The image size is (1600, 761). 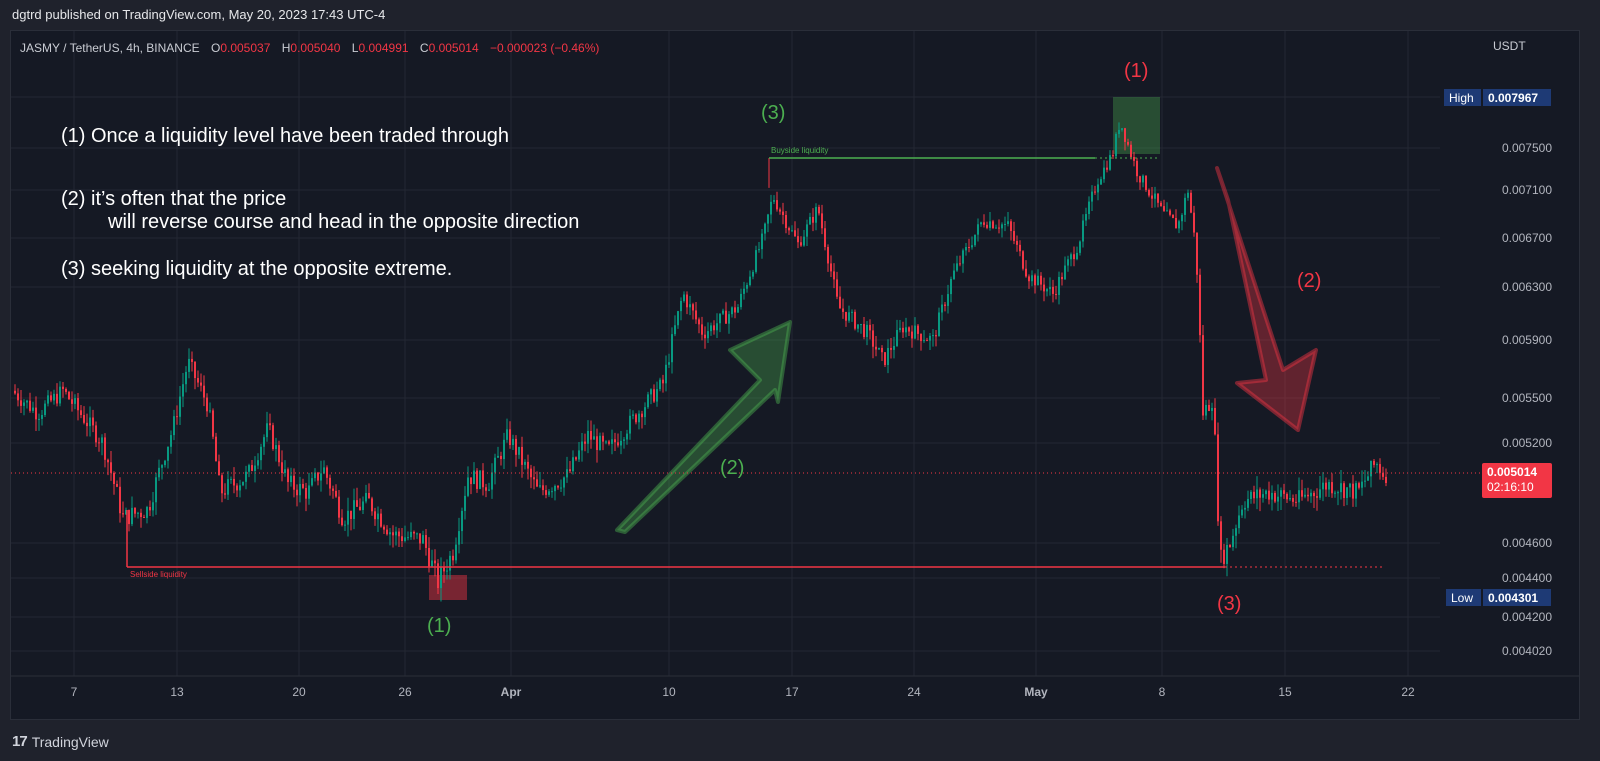 I want to click on open-value: 0.005037, so click(x=245, y=48).